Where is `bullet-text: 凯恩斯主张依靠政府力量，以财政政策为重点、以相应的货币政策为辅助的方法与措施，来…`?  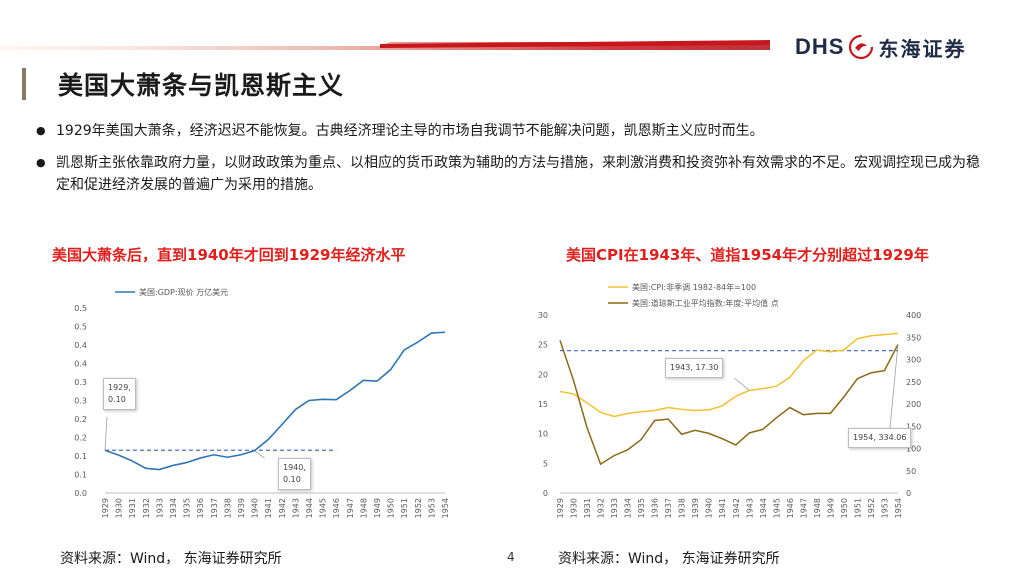 bullet-text: 凯恩斯主张依靠政府力量，以财政政策为重点、以相应的货币政策为辅助的方法与措施，来… is located at coordinates (518, 174).